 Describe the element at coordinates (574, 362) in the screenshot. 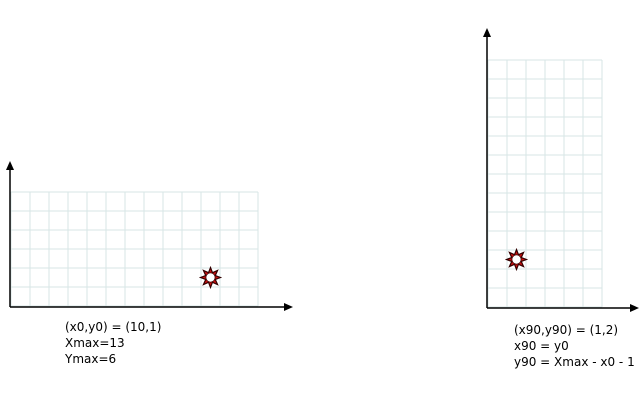

I see `right-caption-y90: y90 = Xmax - x0 - 1` at that location.